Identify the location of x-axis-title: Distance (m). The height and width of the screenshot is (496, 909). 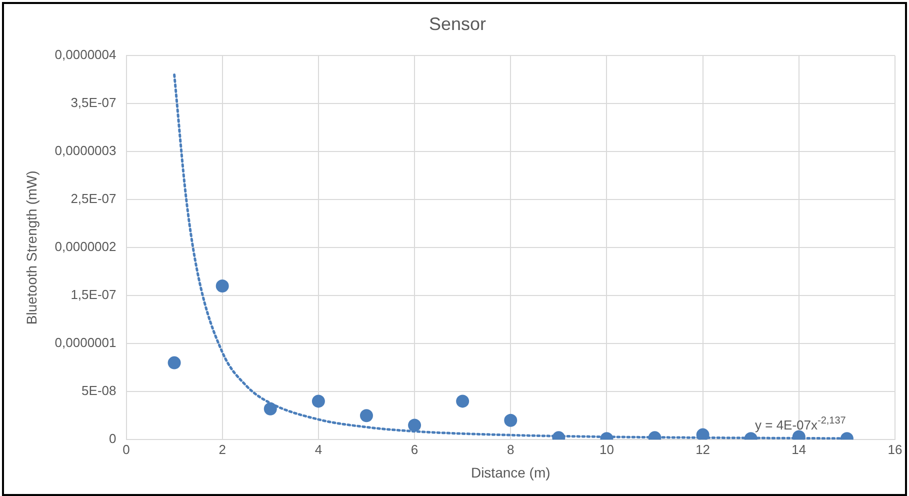
(510, 472).